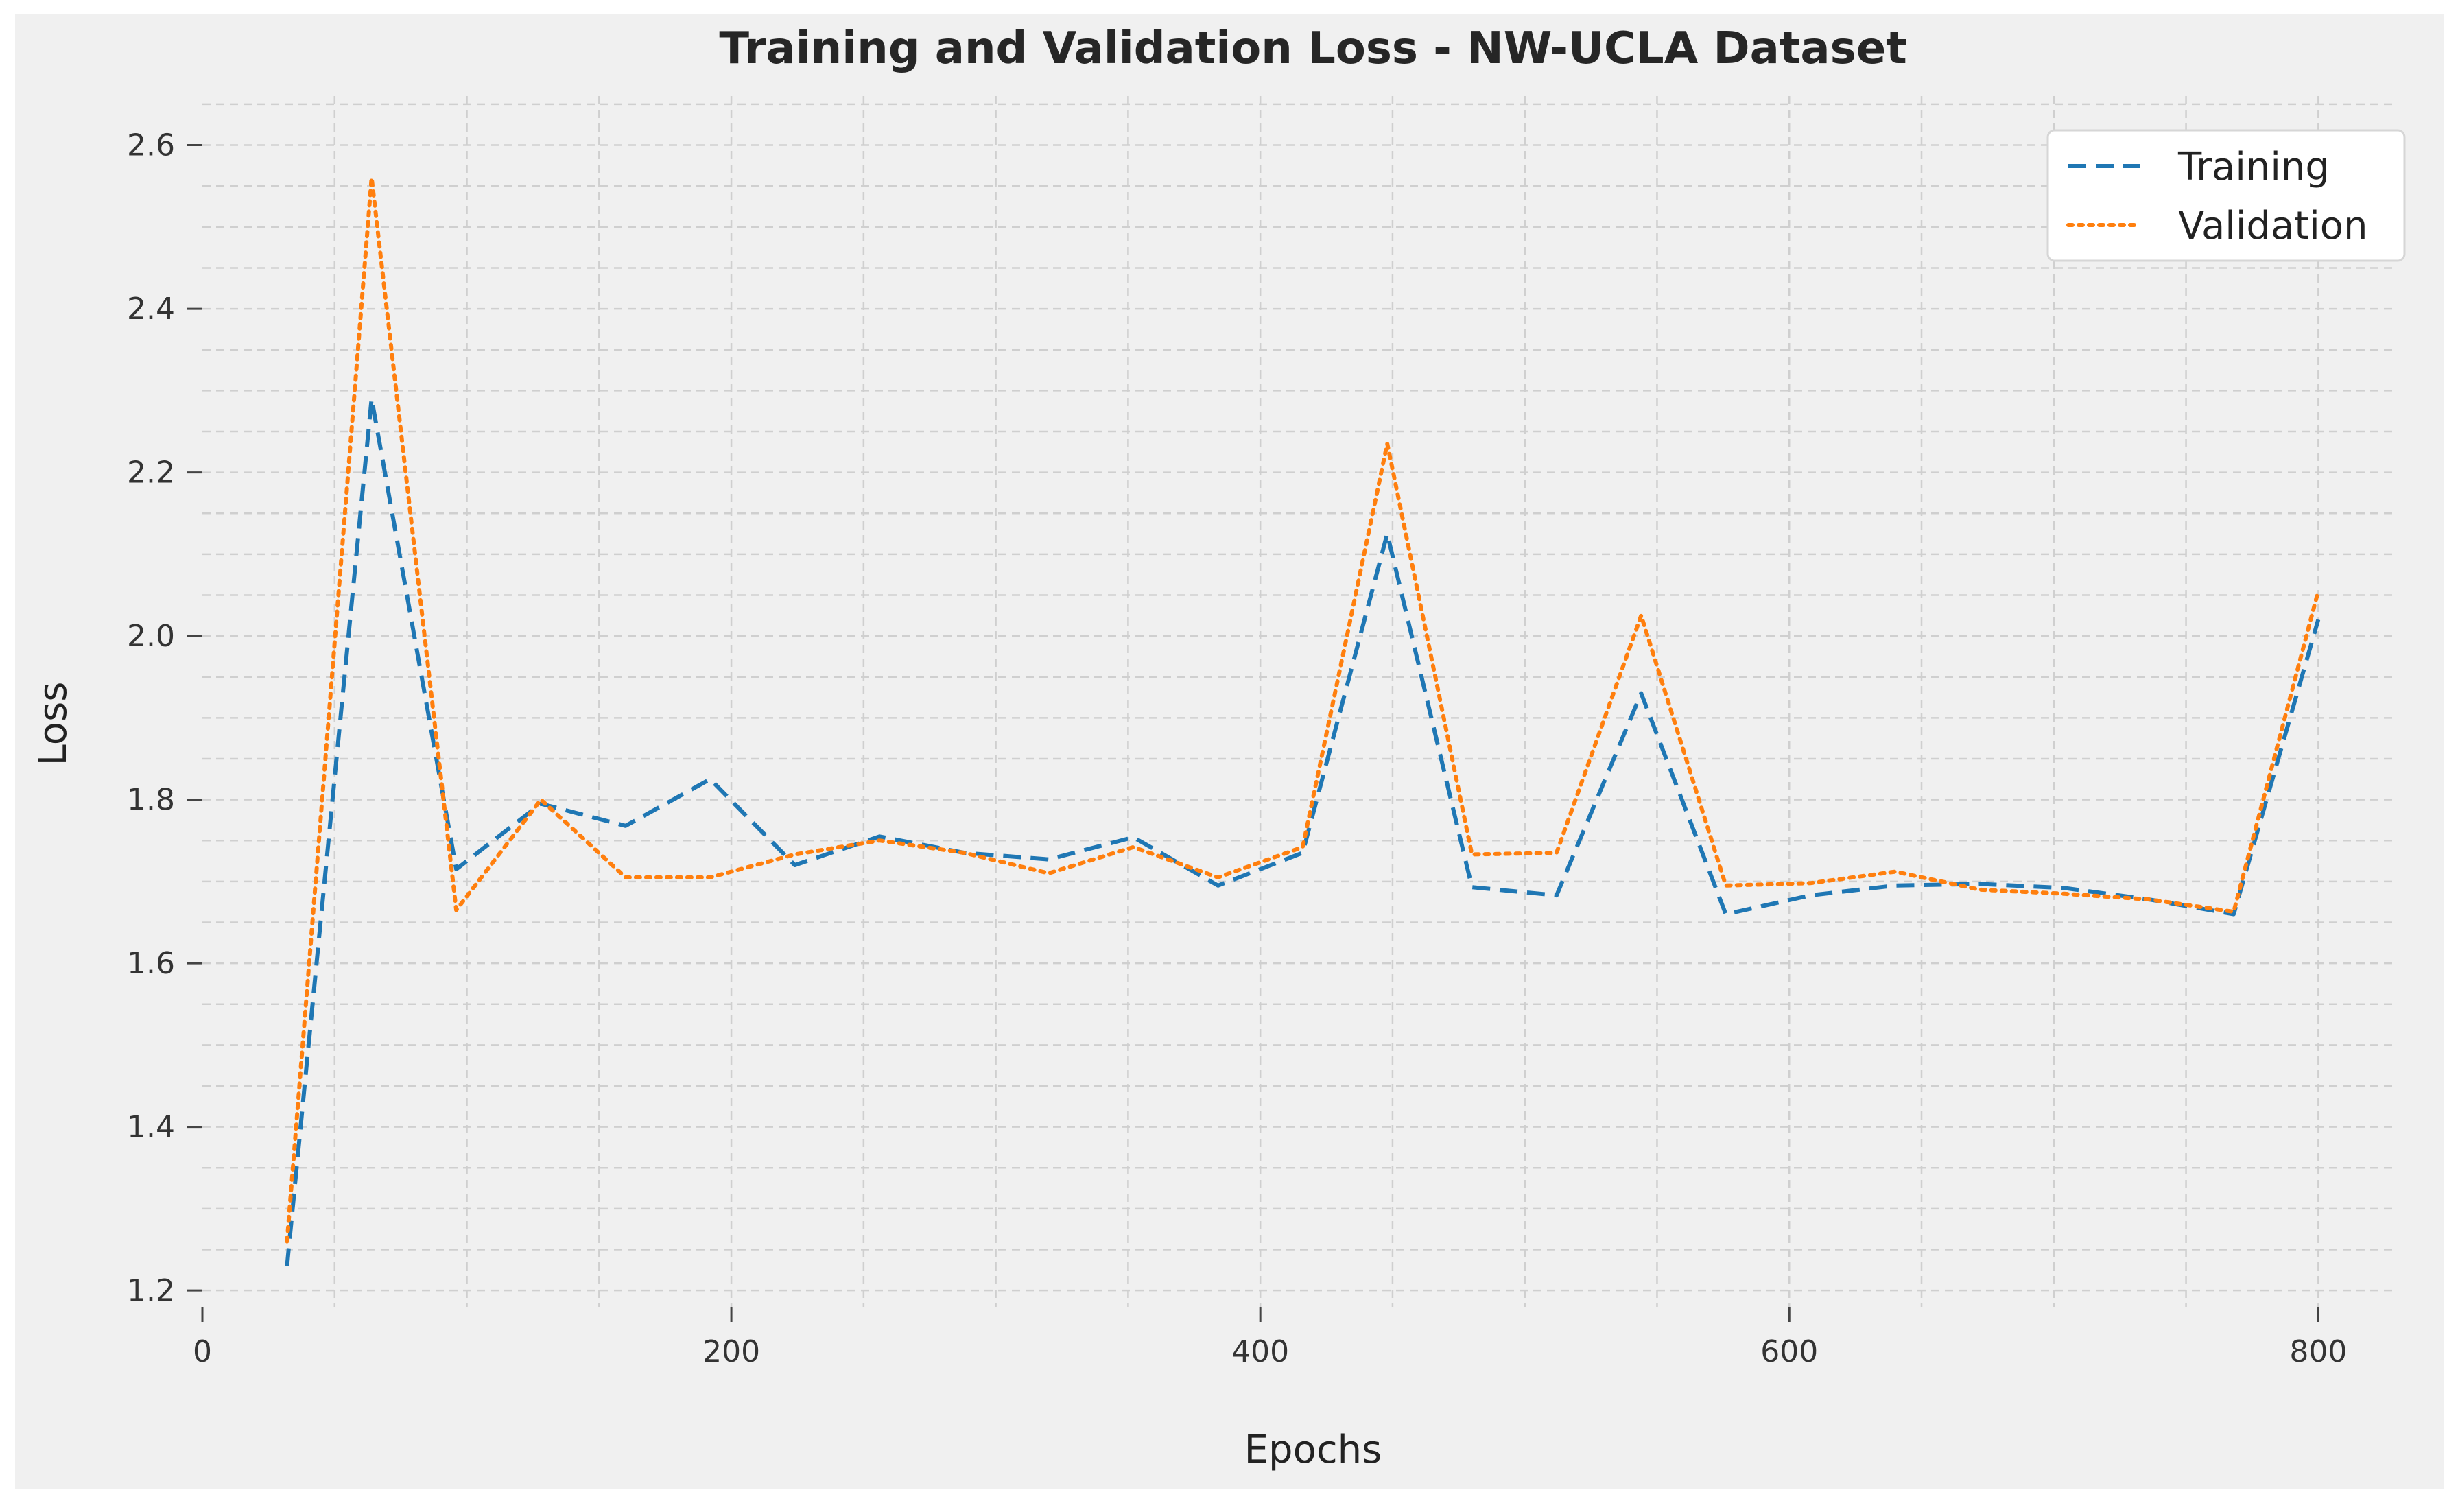 The height and width of the screenshot is (1512, 2458). I want to click on x-tick-label: 0, so click(203, 1351).